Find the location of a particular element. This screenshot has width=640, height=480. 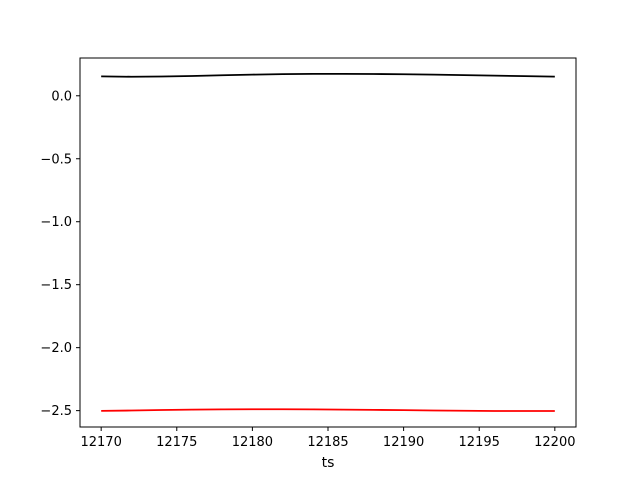

x-tick-label: 12185 is located at coordinates (327, 442).